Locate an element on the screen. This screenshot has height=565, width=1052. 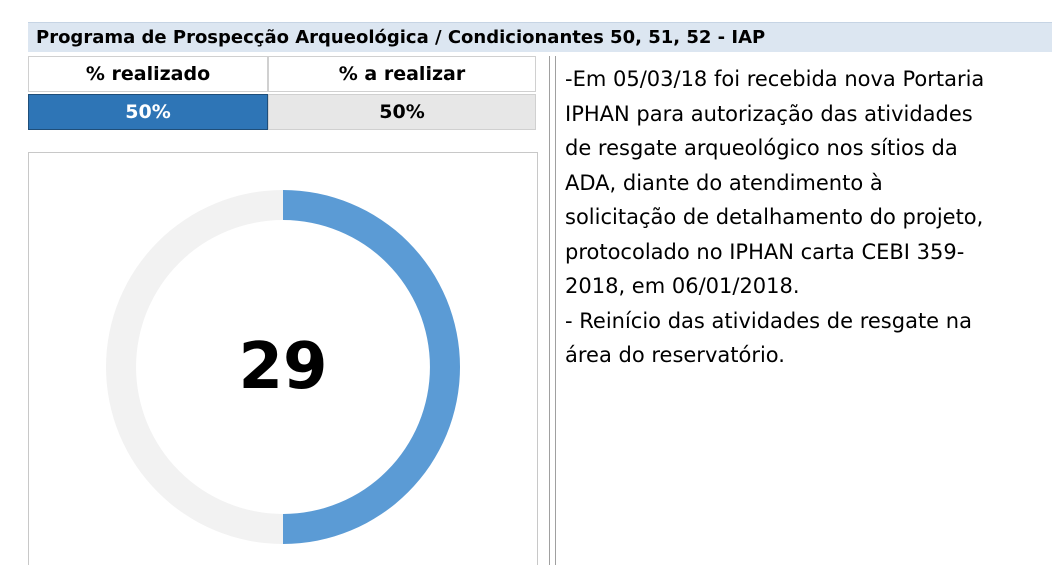
note-line: ADA, diante do atendimento à is located at coordinates (724, 182).